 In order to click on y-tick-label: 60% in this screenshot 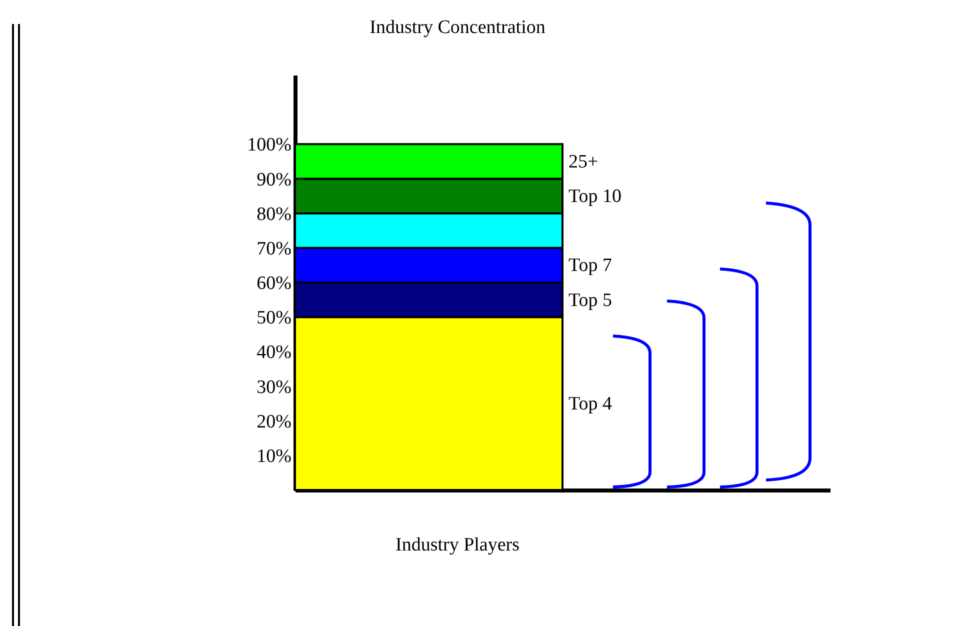, I will do `click(274, 283)`.